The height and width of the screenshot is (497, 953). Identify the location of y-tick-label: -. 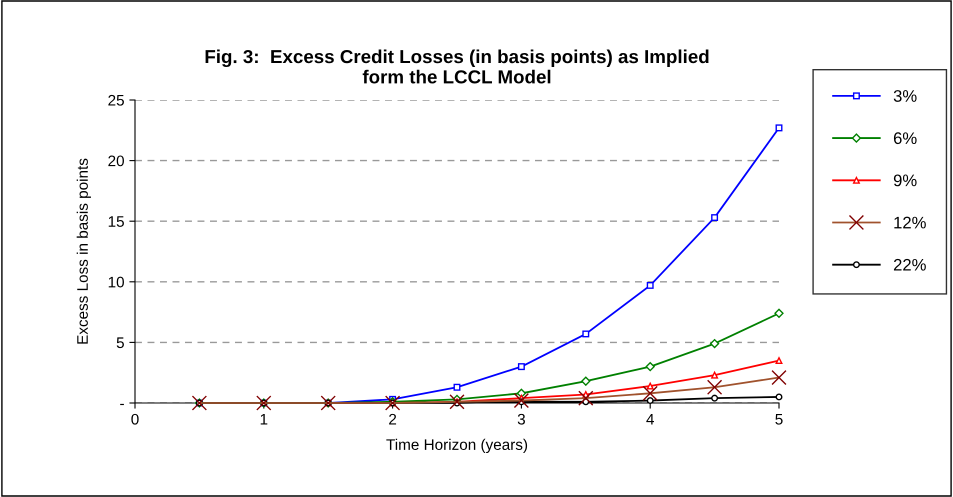
(122, 405).